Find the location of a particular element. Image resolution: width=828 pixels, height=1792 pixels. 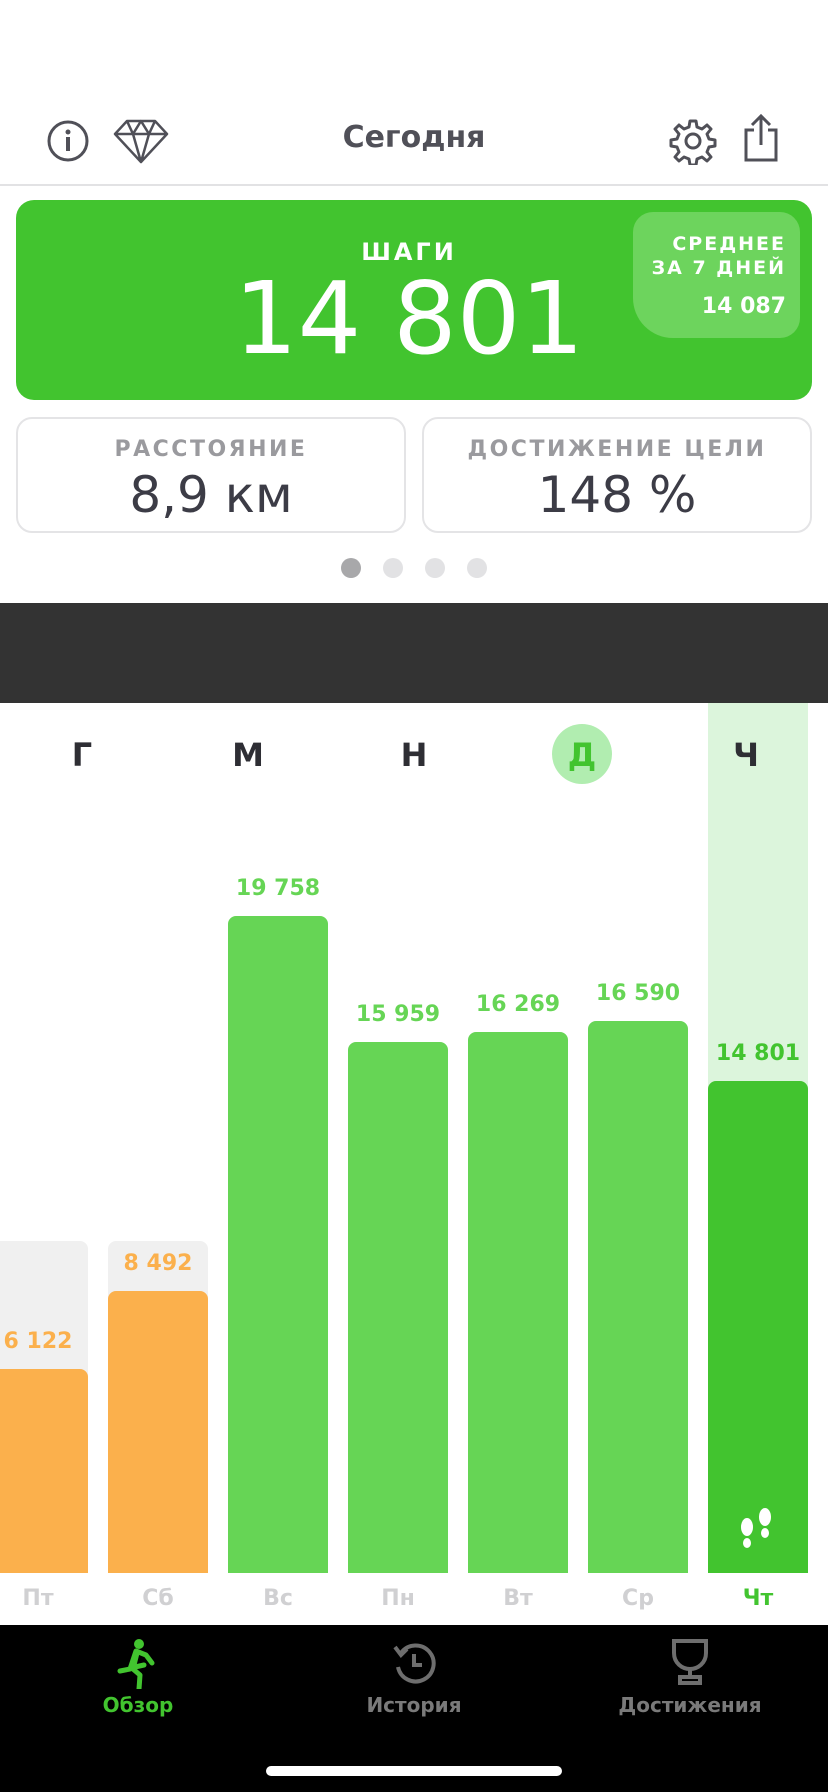

average-label-2: ЗА 7 ДНЕЙ is located at coordinates (718, 268).